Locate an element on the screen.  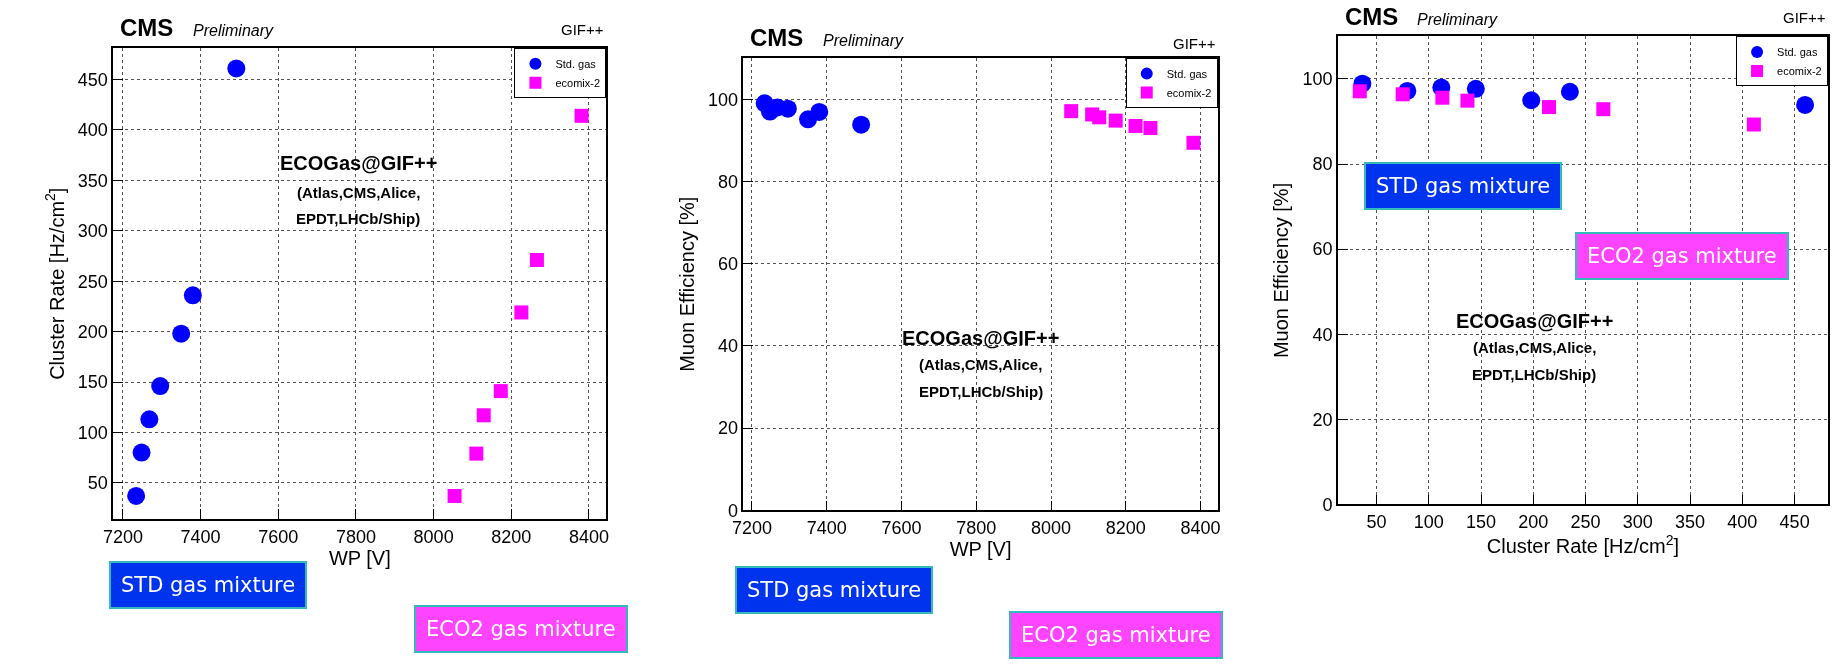
x-tick-label: 7200 is located at coordinates (122, 536).